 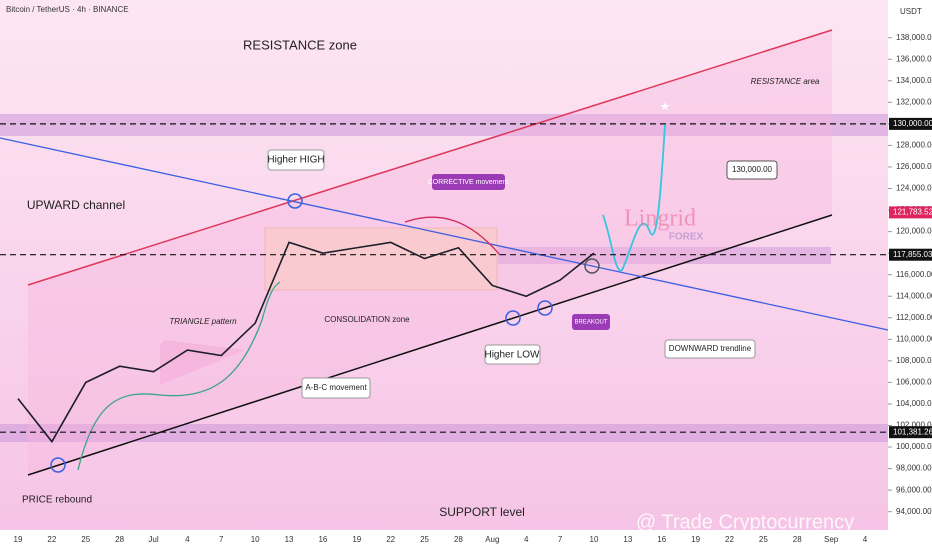 I want to click on y-tick-label: 124,000.00, so click(x=914, y=188).